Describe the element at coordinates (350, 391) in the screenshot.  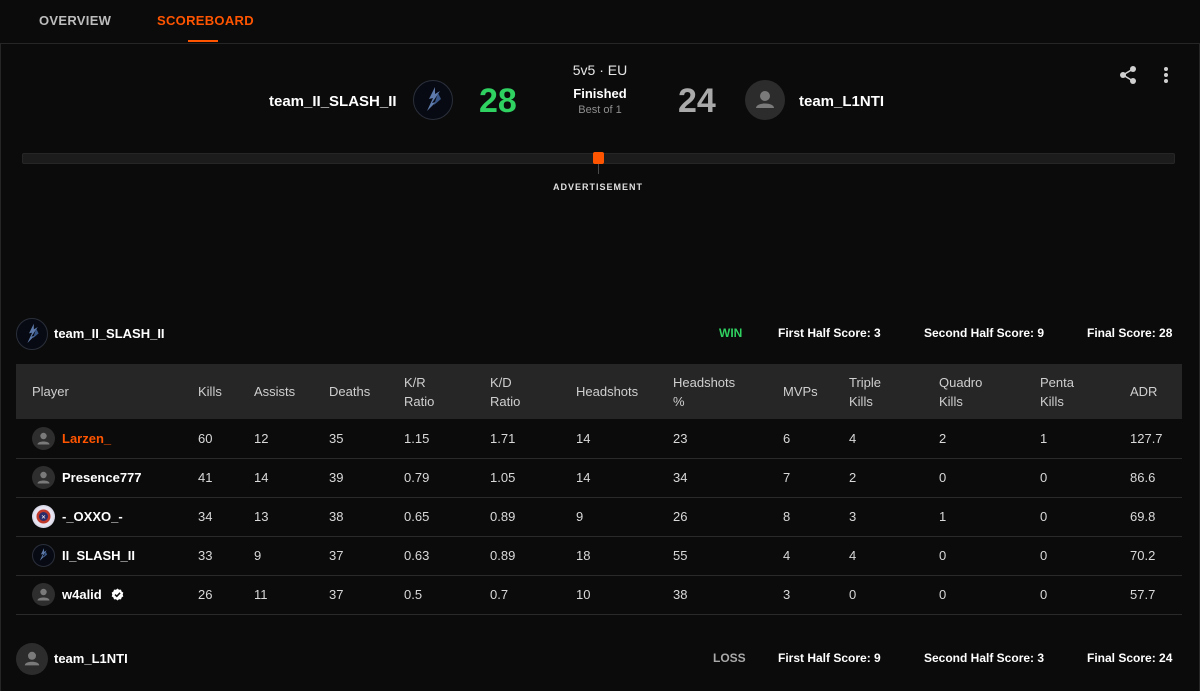
I see `col-deaths: Deaths` at that location.